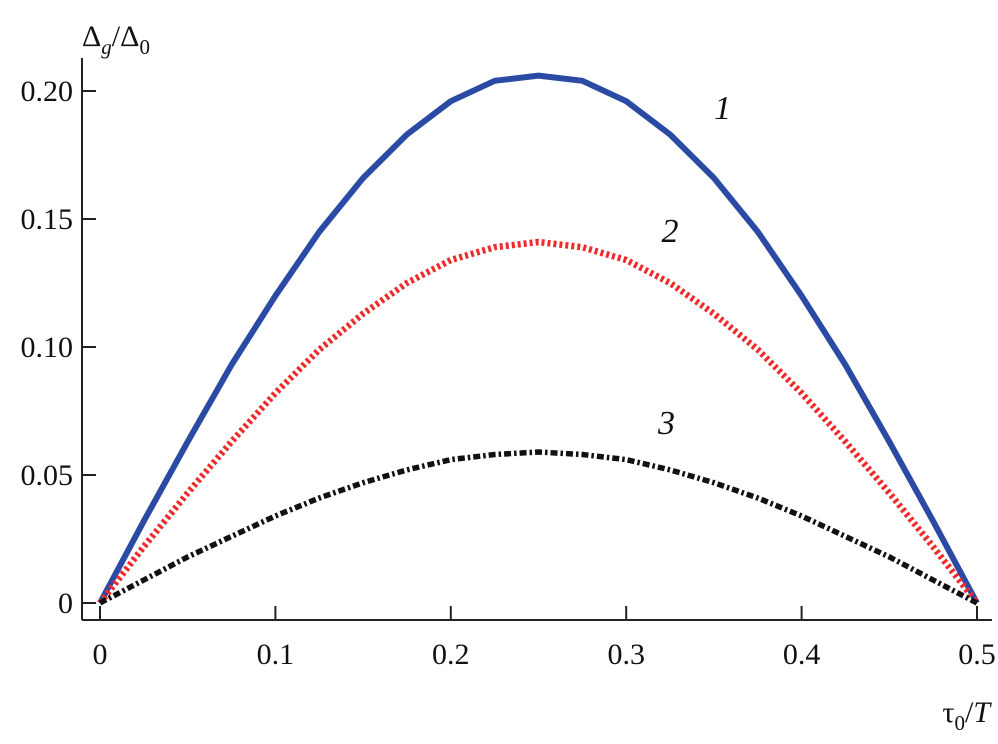 This screenshot has height=744, width=998. What do you see at coordinates (544, 638) in the screenshot?
I see `x-ticks: 0 0.1 0.2 0.3 0.4 0.5` at bounding box center [544, 638].